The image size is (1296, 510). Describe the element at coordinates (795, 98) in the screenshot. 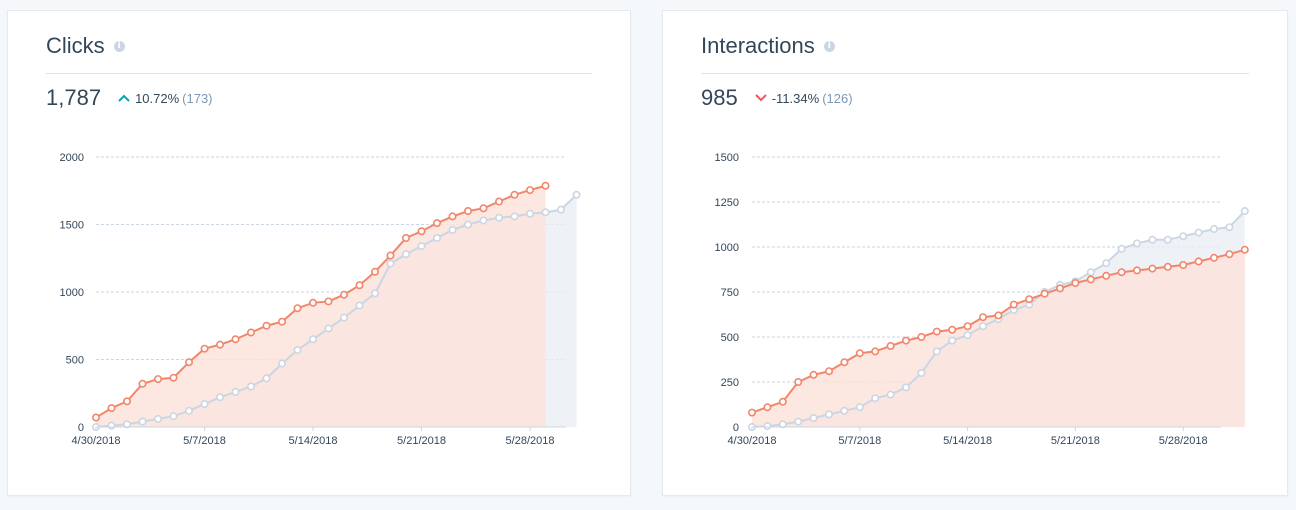

I see `interactions-change-percent: -11.34%` at that location.